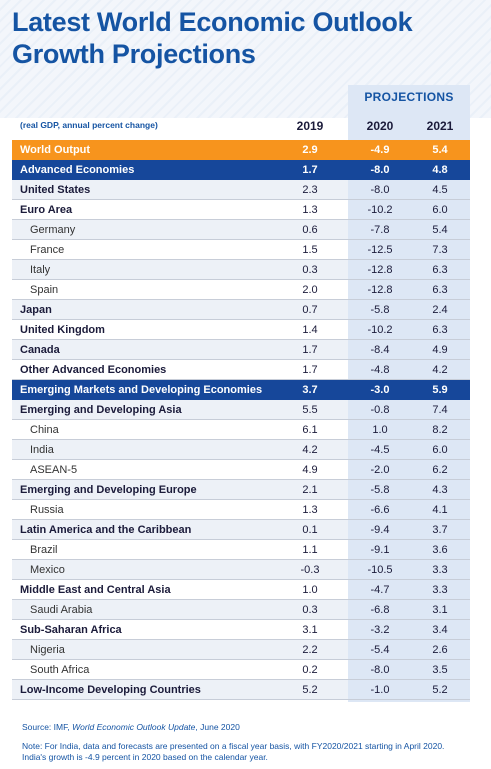 This screenshot has height=769, width=491. Describe the element at coordinates (440, 610) in the screenshot. I see `value-2021: 3.1` at that location.